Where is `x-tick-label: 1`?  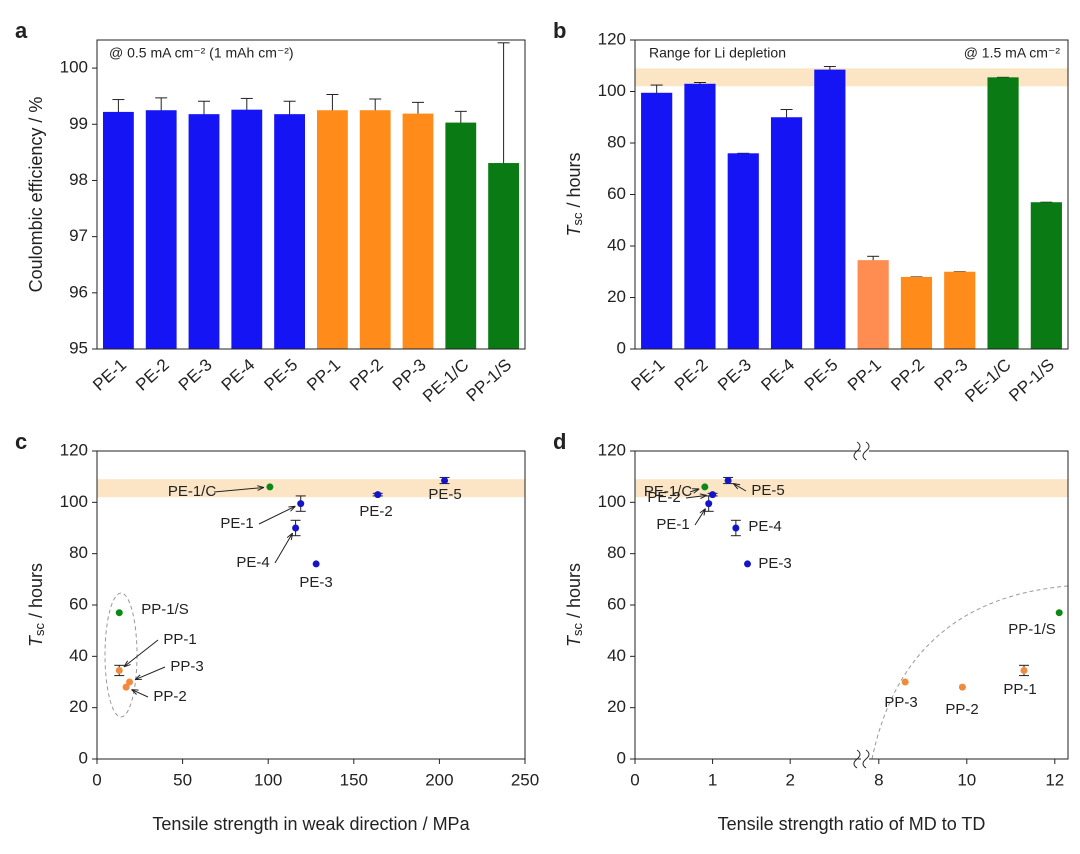
x-tick-label: 1 is located at coordinates (712, 779).